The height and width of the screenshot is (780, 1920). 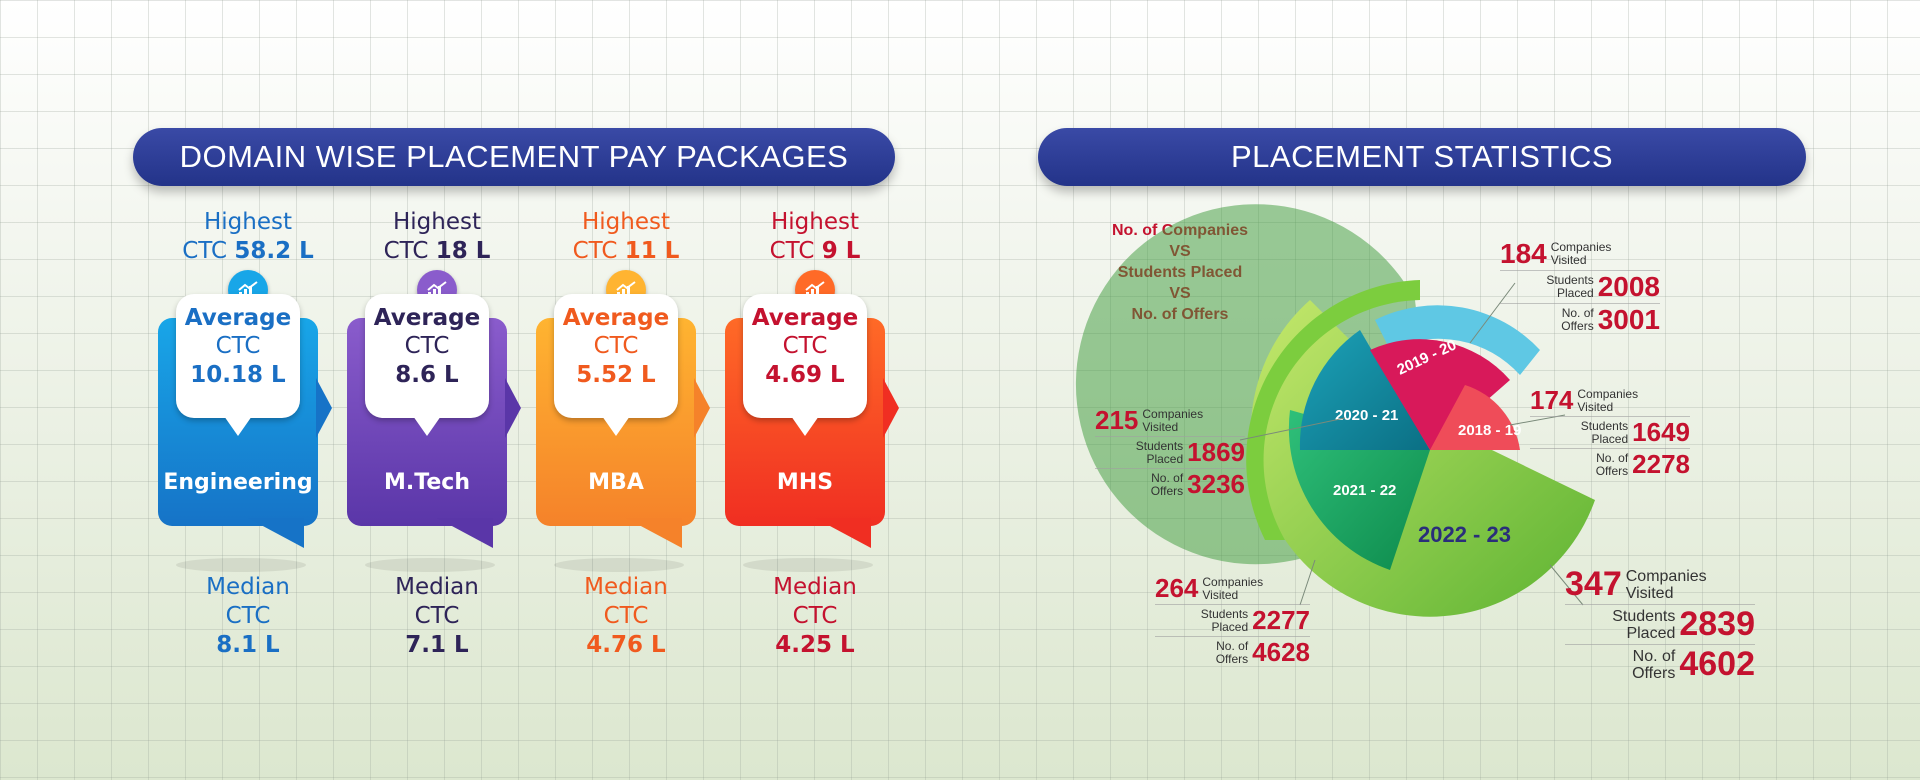 I want to click on median-value: 8.1 L, so click(x=248, y=645).